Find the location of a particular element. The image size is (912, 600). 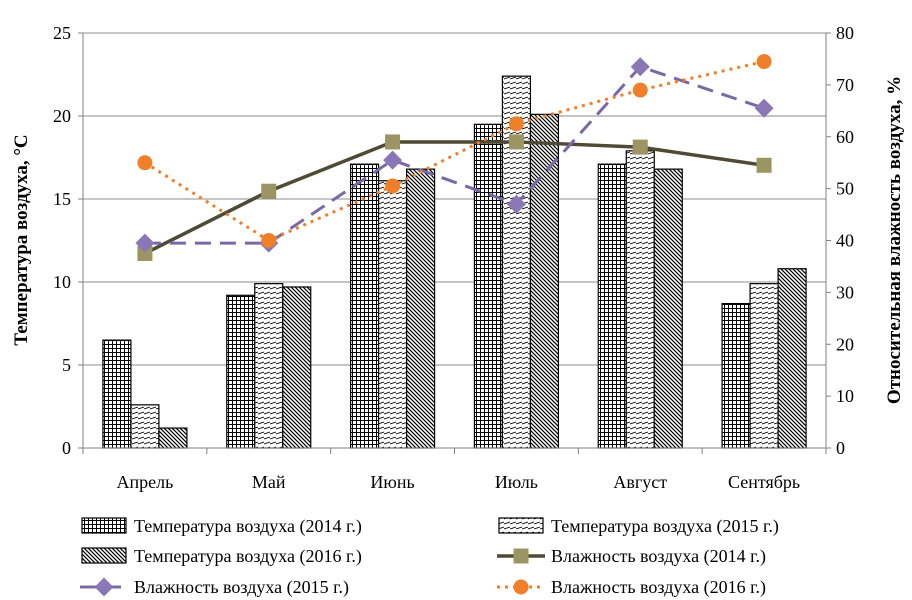

right-tick-label: 60 is located at coordinates (845, 137).